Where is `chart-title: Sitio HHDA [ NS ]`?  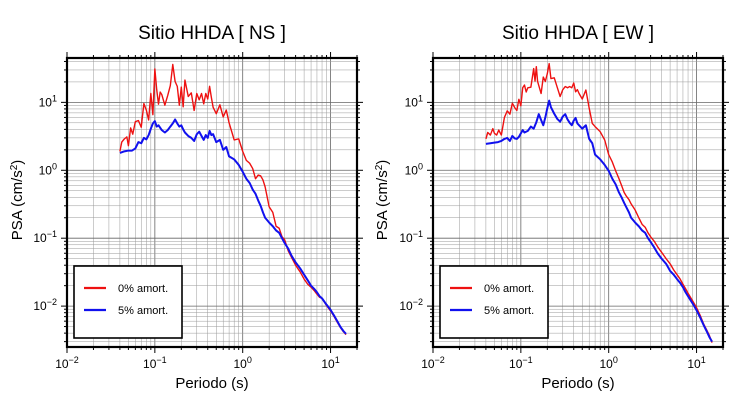 chart-title: Sitio HHDA [ NS ] is located at coordinates (212, 33).